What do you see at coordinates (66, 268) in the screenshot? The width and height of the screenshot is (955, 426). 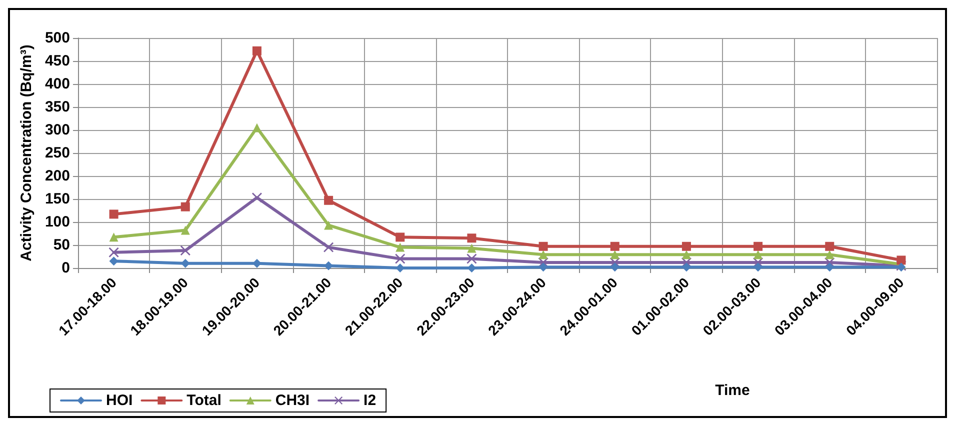 I see `y-tick-label: 0` at bounding box center [66, 268].